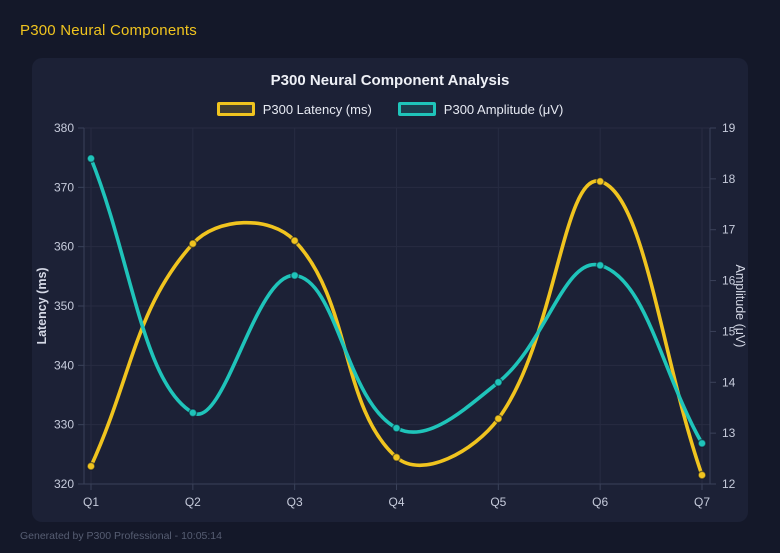  I want to click on right-axis-tick-label: 16, so click(729, 281).